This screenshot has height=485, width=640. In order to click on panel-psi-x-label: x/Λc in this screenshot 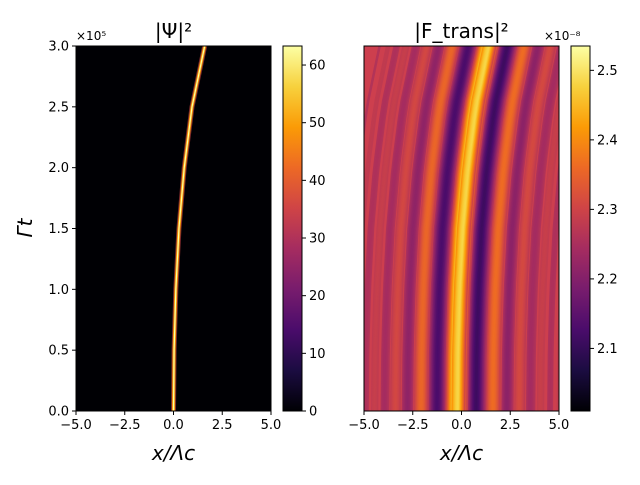, I will do `click(173, 453)`.